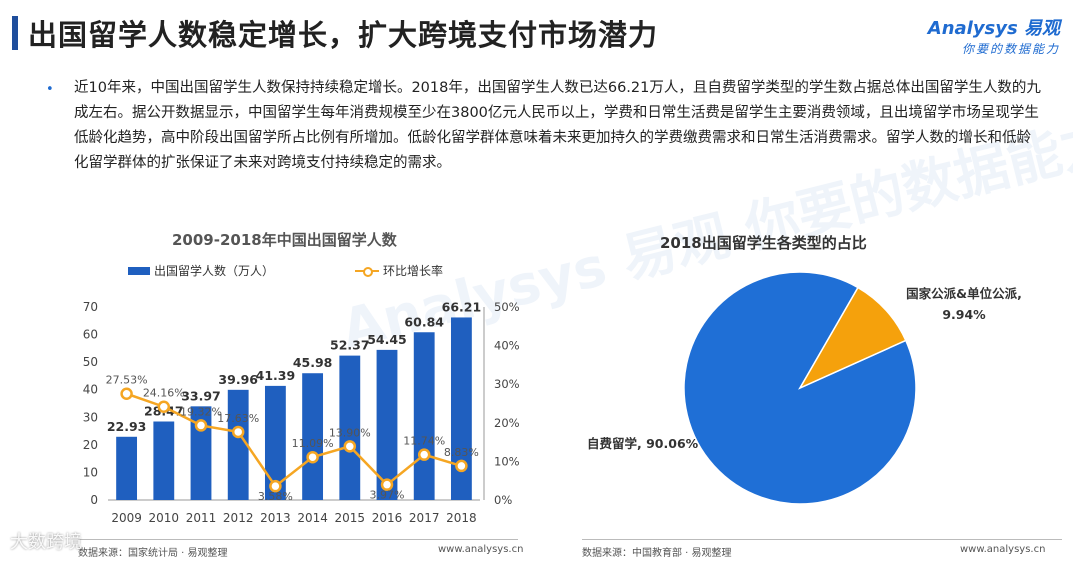 Image resolution: width=1073 pixels, height=564 pixels. I want to click on bar-chart-url: www.analysys.cn, so click(481, 549).